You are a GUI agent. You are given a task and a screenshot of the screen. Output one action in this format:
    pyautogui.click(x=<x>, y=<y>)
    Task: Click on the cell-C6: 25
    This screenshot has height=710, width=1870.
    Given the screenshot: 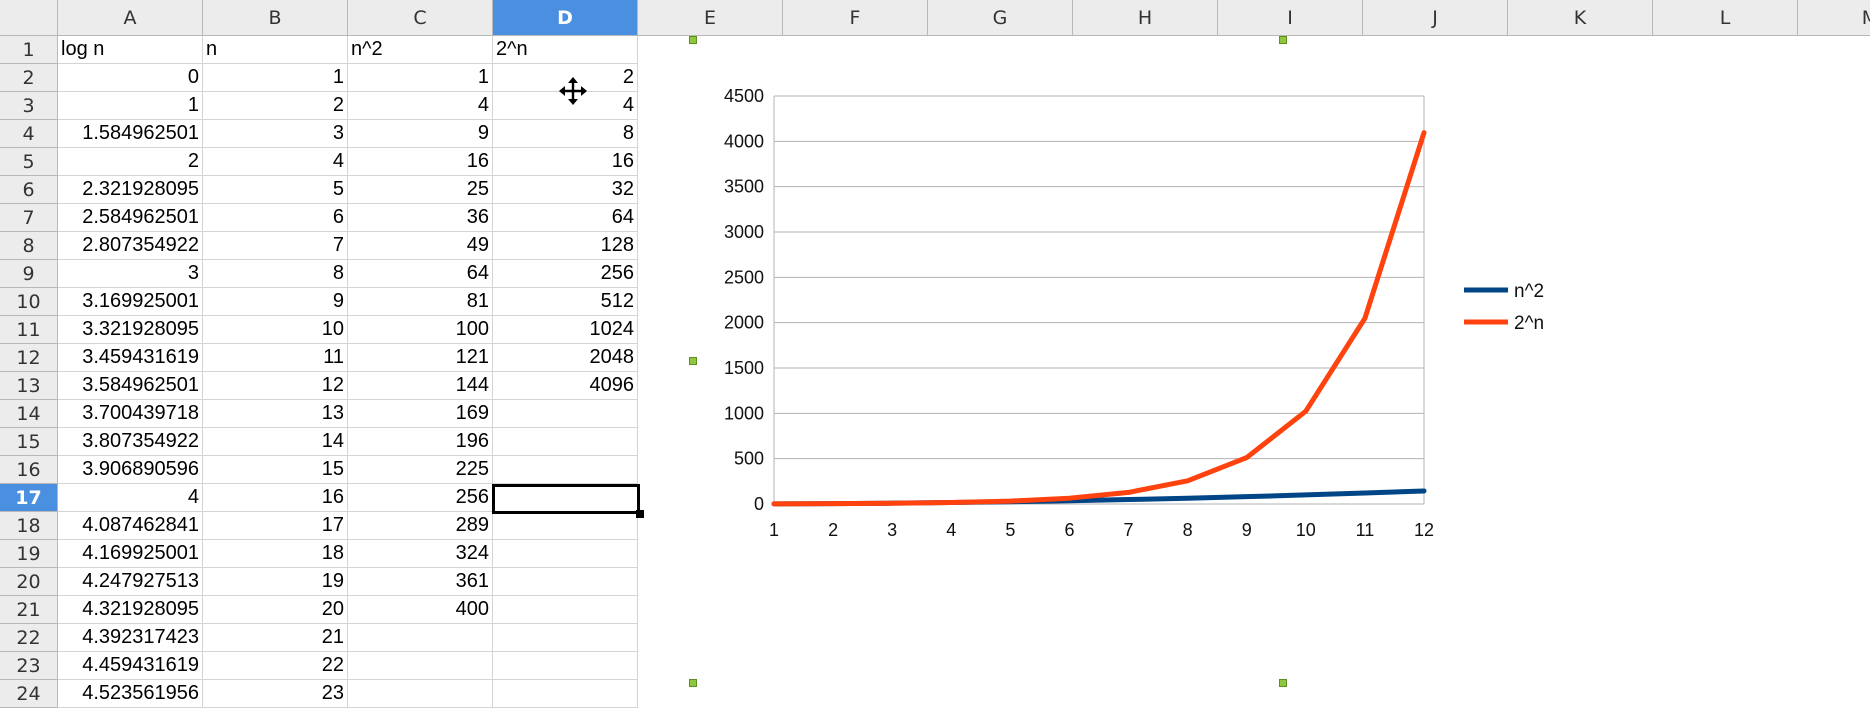 What is the action you would take?
    pyautogui.click(x=420, y=190)
    